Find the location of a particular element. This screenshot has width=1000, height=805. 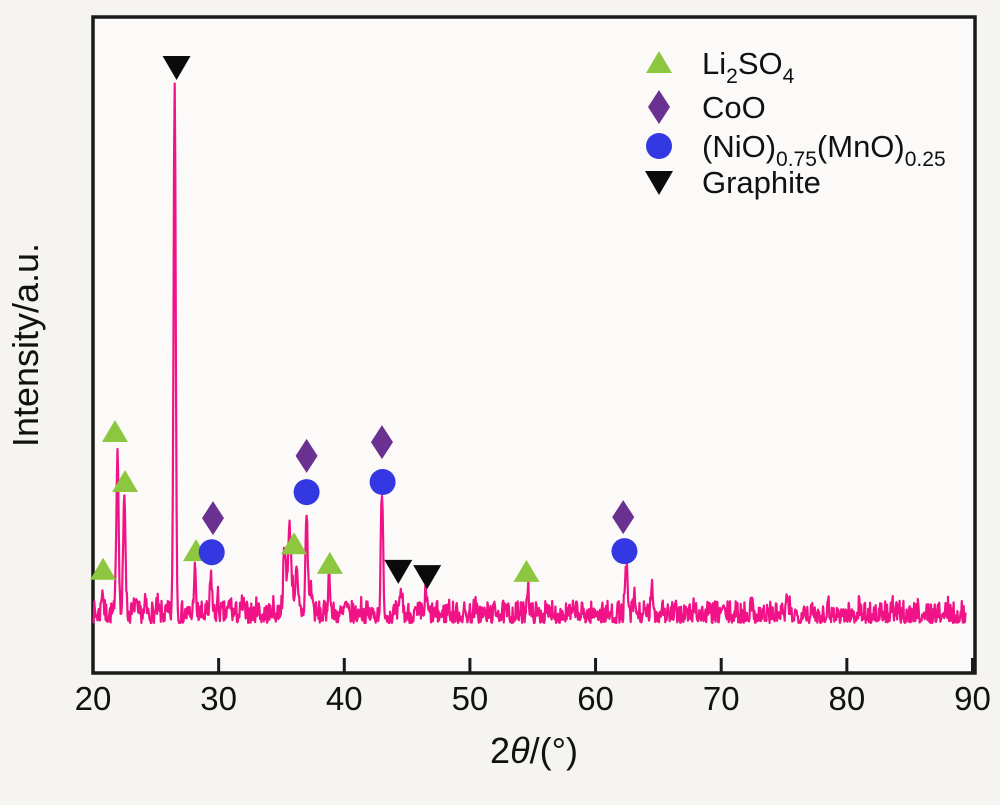

legend-label-4: Graphite is located at coordinates (761, 182).